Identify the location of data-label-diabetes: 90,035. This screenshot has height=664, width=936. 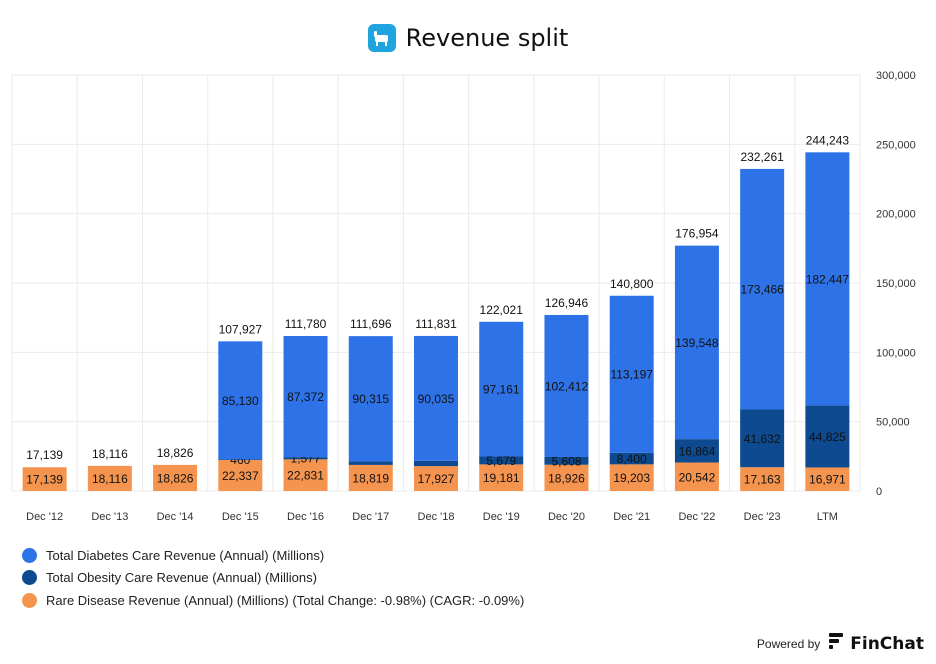
(436, 399).